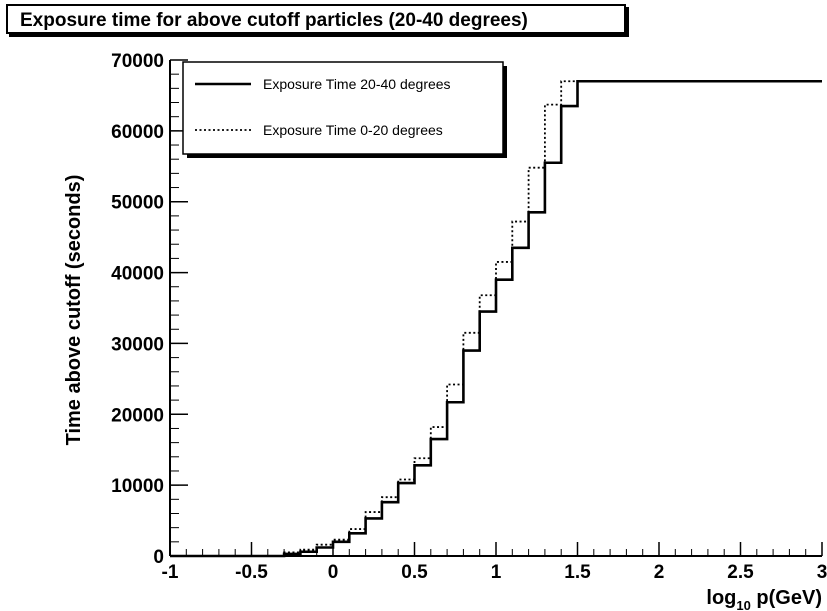 This screenshot has width=827, height=611. What do you see at coordinates (786, 598) in the screenshot?
I see `x-axis-label-rest: p(GeV)` at bounding box center [786, 598].